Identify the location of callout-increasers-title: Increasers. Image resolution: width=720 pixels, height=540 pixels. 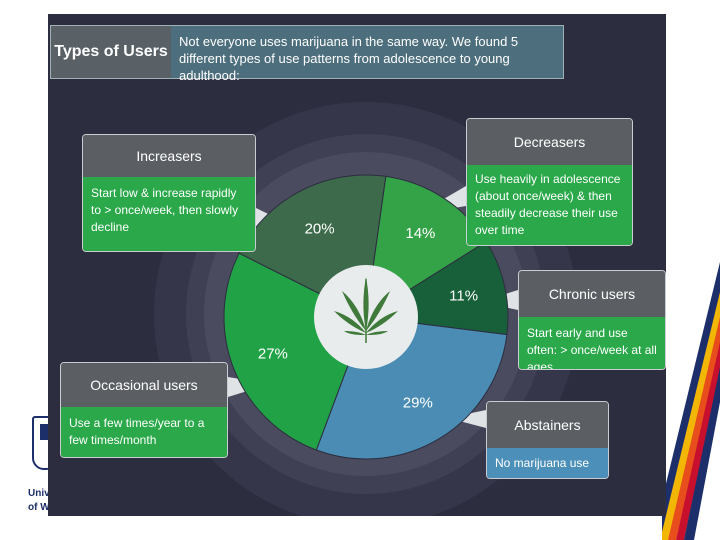
(169, 156).